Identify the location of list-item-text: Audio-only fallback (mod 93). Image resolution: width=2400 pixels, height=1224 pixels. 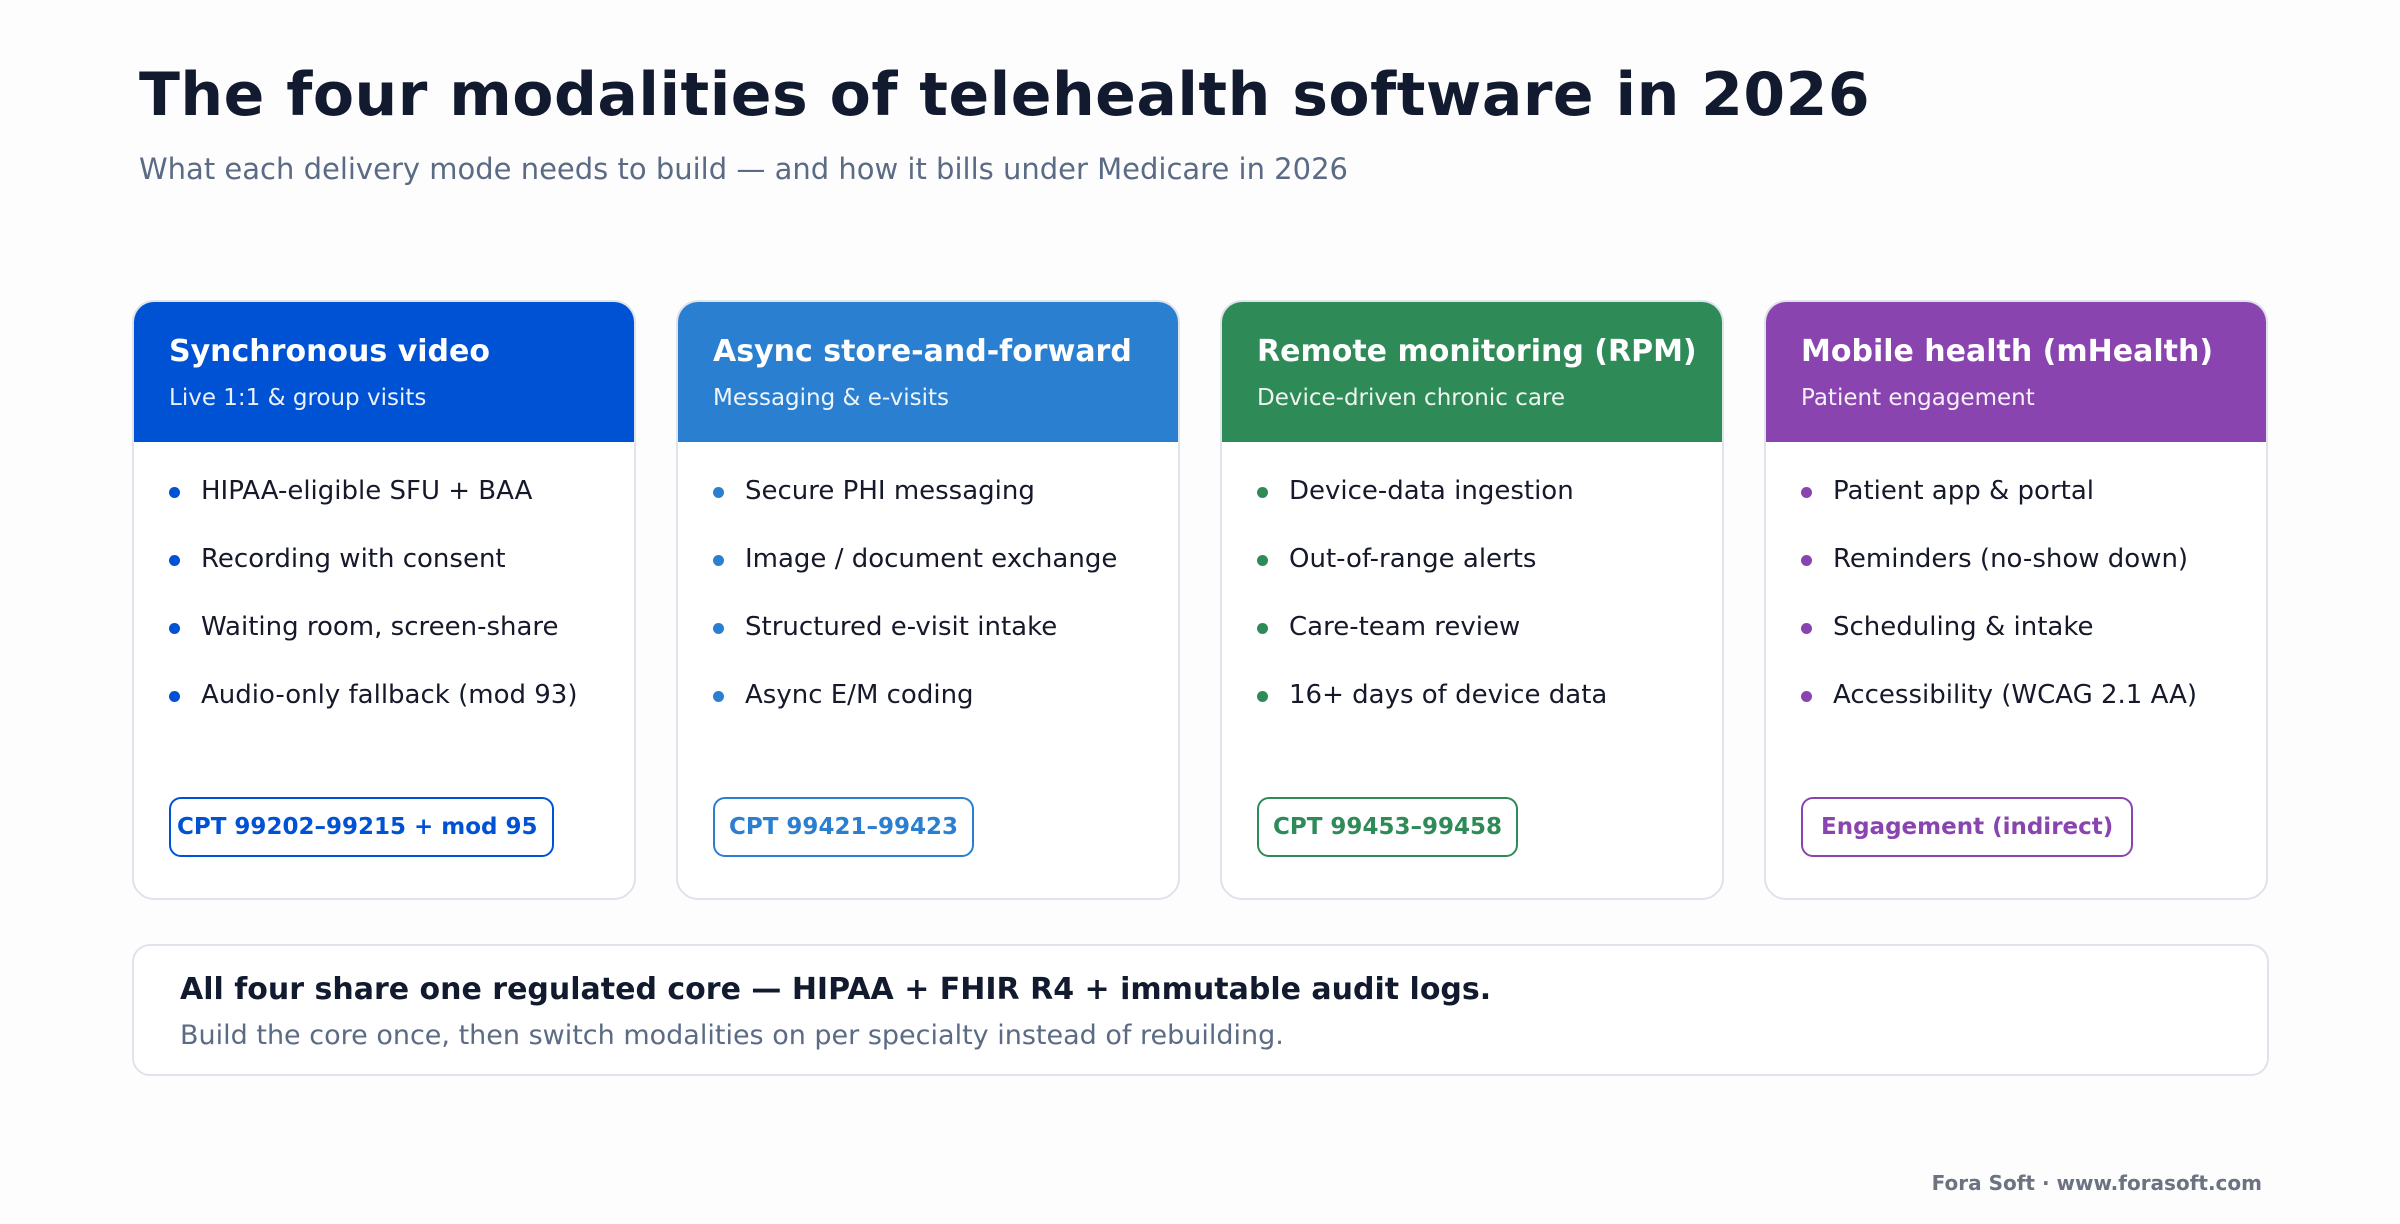
(389, 695).